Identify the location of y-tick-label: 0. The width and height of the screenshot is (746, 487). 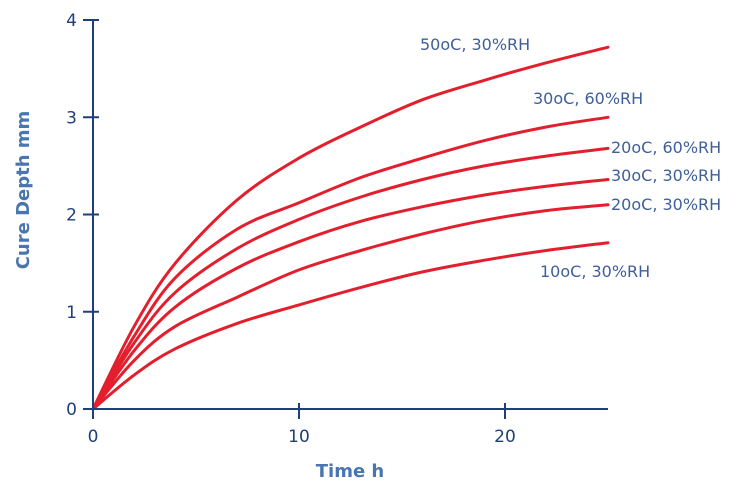
(71, 410).